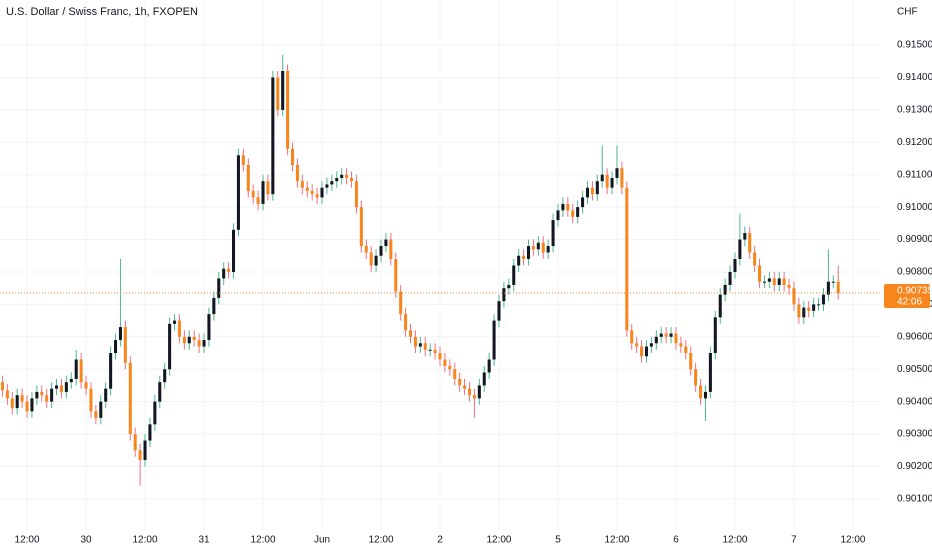  I want to click on y-tick-label: 0.90100, so click(914, 499).